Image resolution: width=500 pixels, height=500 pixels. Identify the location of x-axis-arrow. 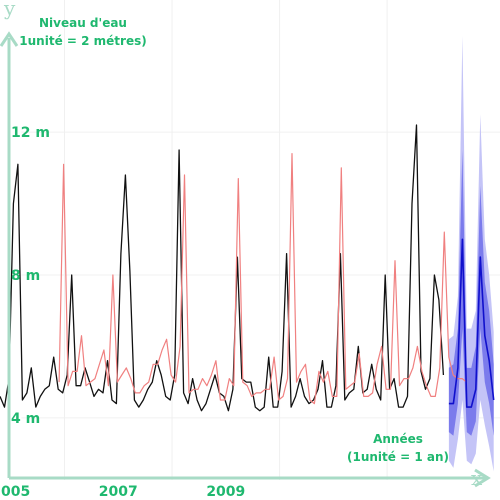
(482, 478).